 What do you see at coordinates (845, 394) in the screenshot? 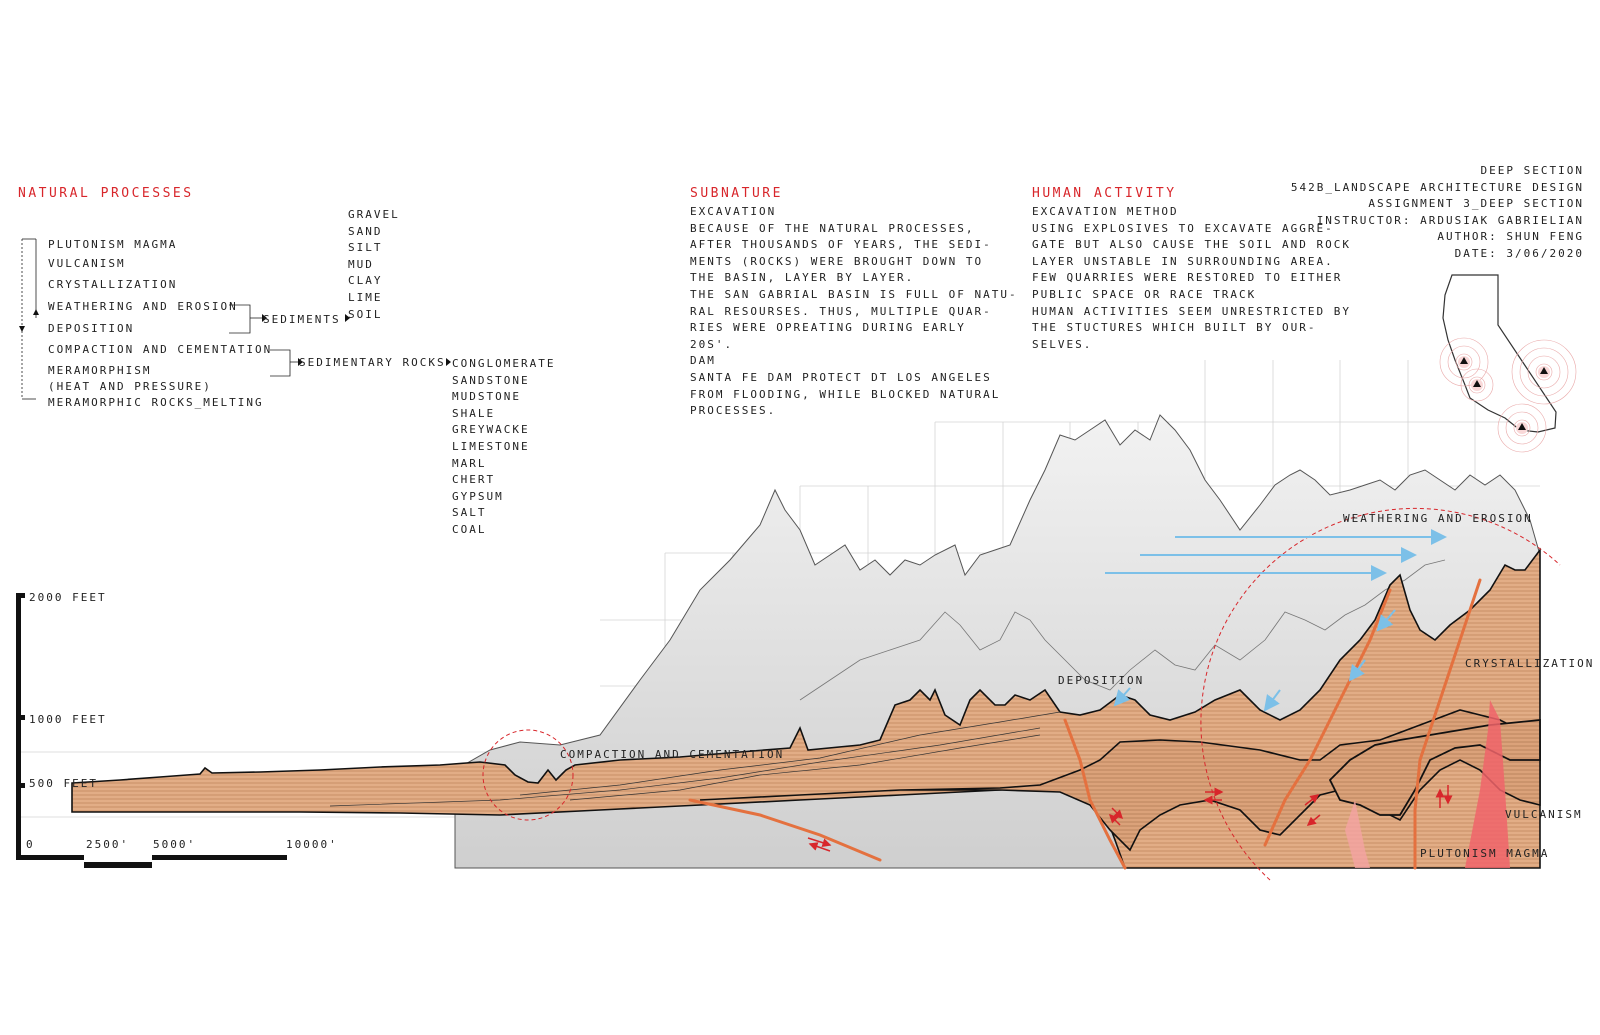
I see `text-line: FROM FLOODING, WHILE BLOCKED NATURAL` at bounding box center [845, 394].